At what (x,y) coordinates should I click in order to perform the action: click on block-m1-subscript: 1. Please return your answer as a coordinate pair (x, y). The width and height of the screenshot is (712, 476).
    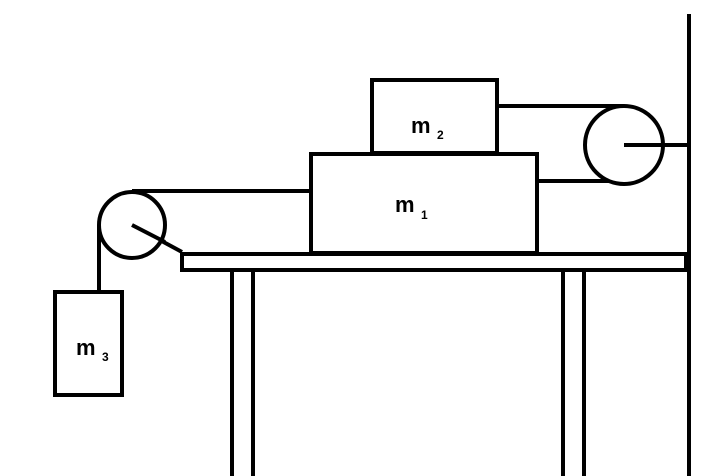
    Looking at the image, I should click on (424, 215).